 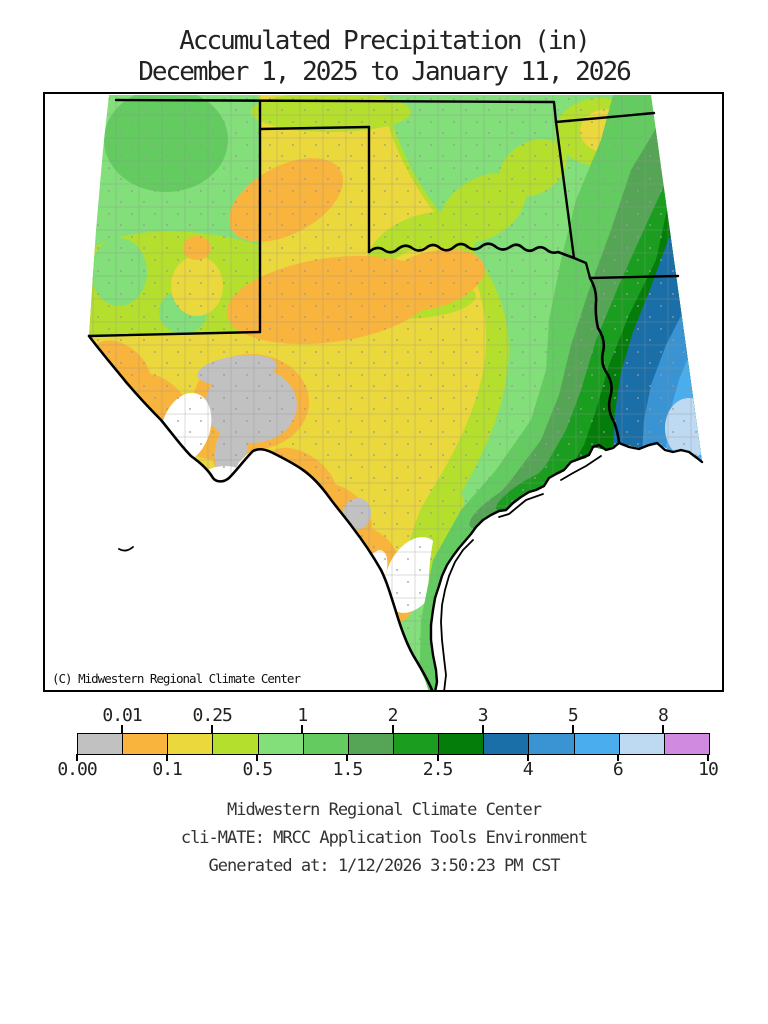 What do you see at coordinates (618, 769) in the screenshot?
I see `legend-label-6: 6` at bounding box center [618, 769].